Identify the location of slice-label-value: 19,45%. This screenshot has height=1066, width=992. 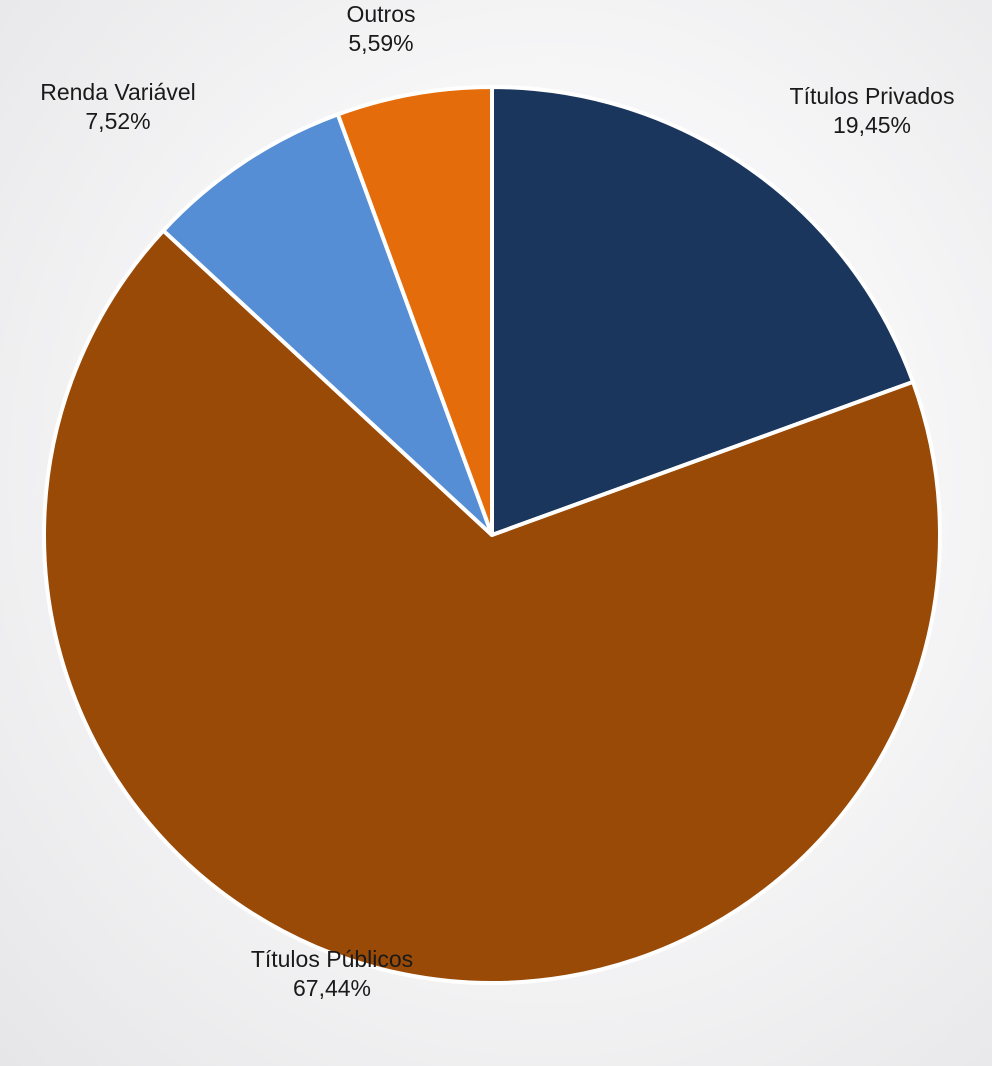
(872, 125).